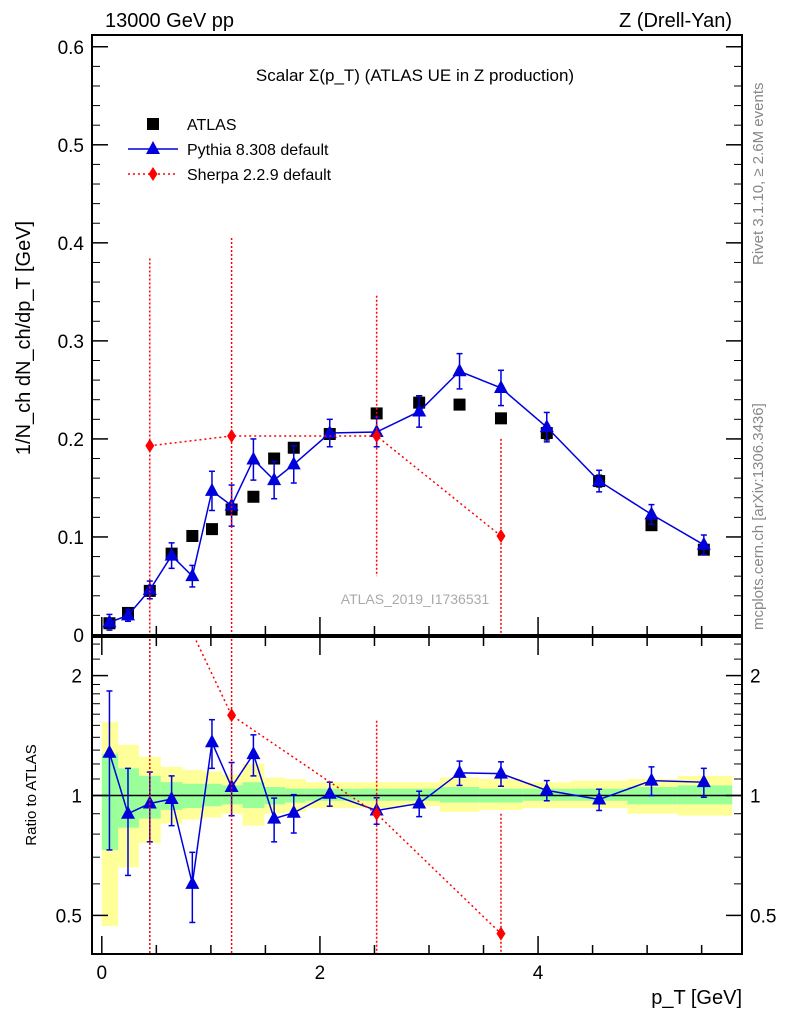  I want to click on ratio-y-tick-label: 1, so click(76, 797).